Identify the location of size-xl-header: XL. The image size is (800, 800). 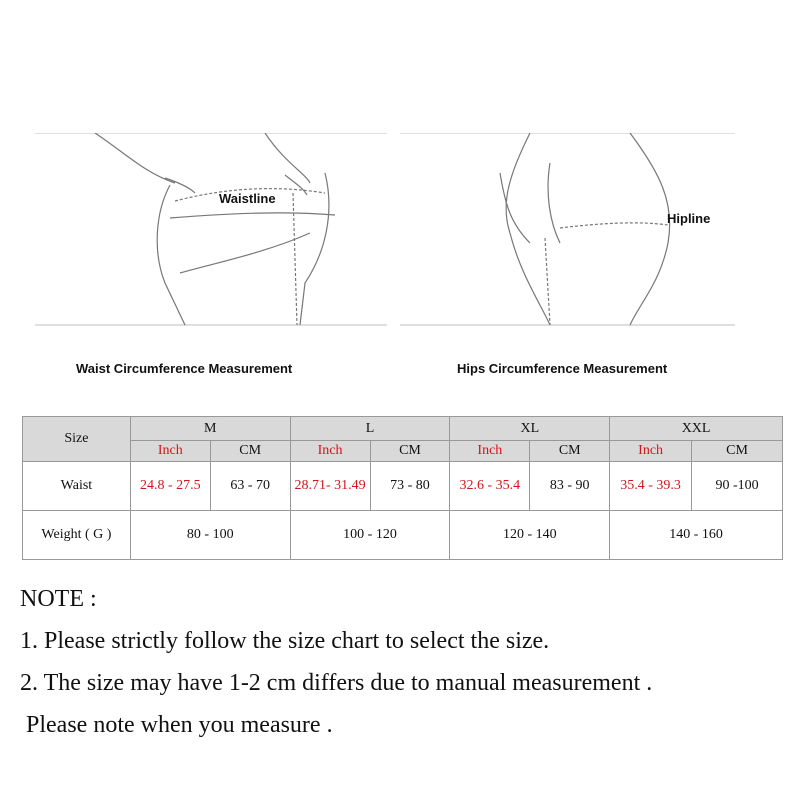
(530, 428).